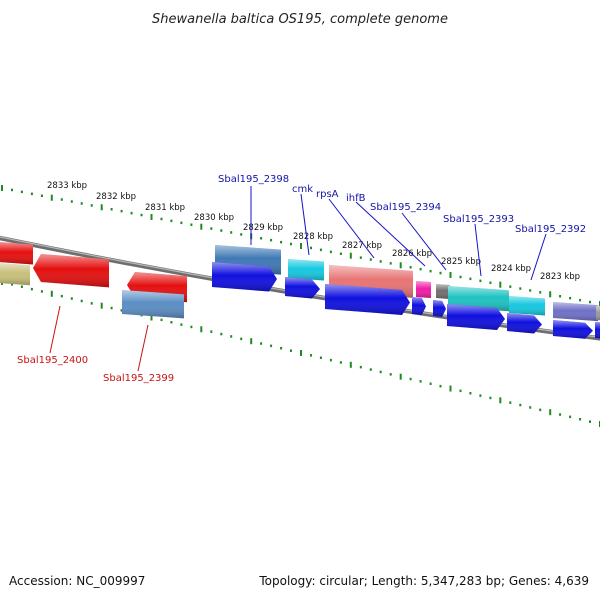  I want to click on scale-label: 2831 kbp, so click(165, 208).